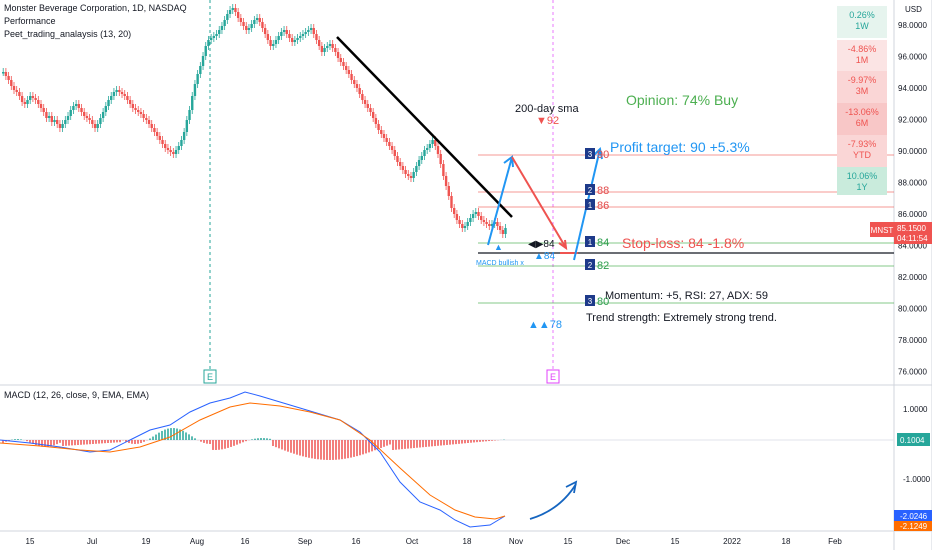 The image size is (932, 550). What do you see at coordinates (590, 190) in the screenshot?
I see `svg-text: 2` at bounding box center [590, 190].